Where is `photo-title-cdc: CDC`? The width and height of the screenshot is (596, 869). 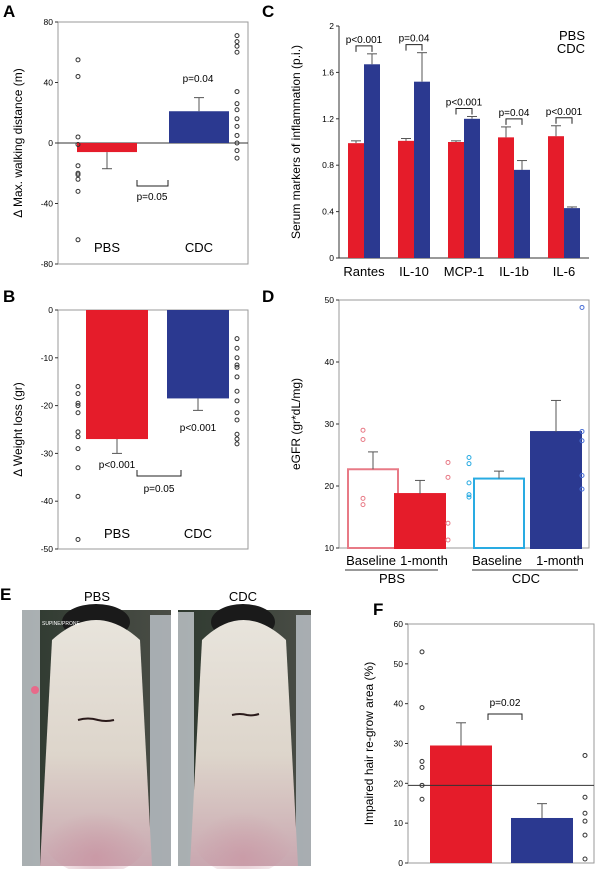
photo-title-cdc: CDC is located at coordinates (243, 596).